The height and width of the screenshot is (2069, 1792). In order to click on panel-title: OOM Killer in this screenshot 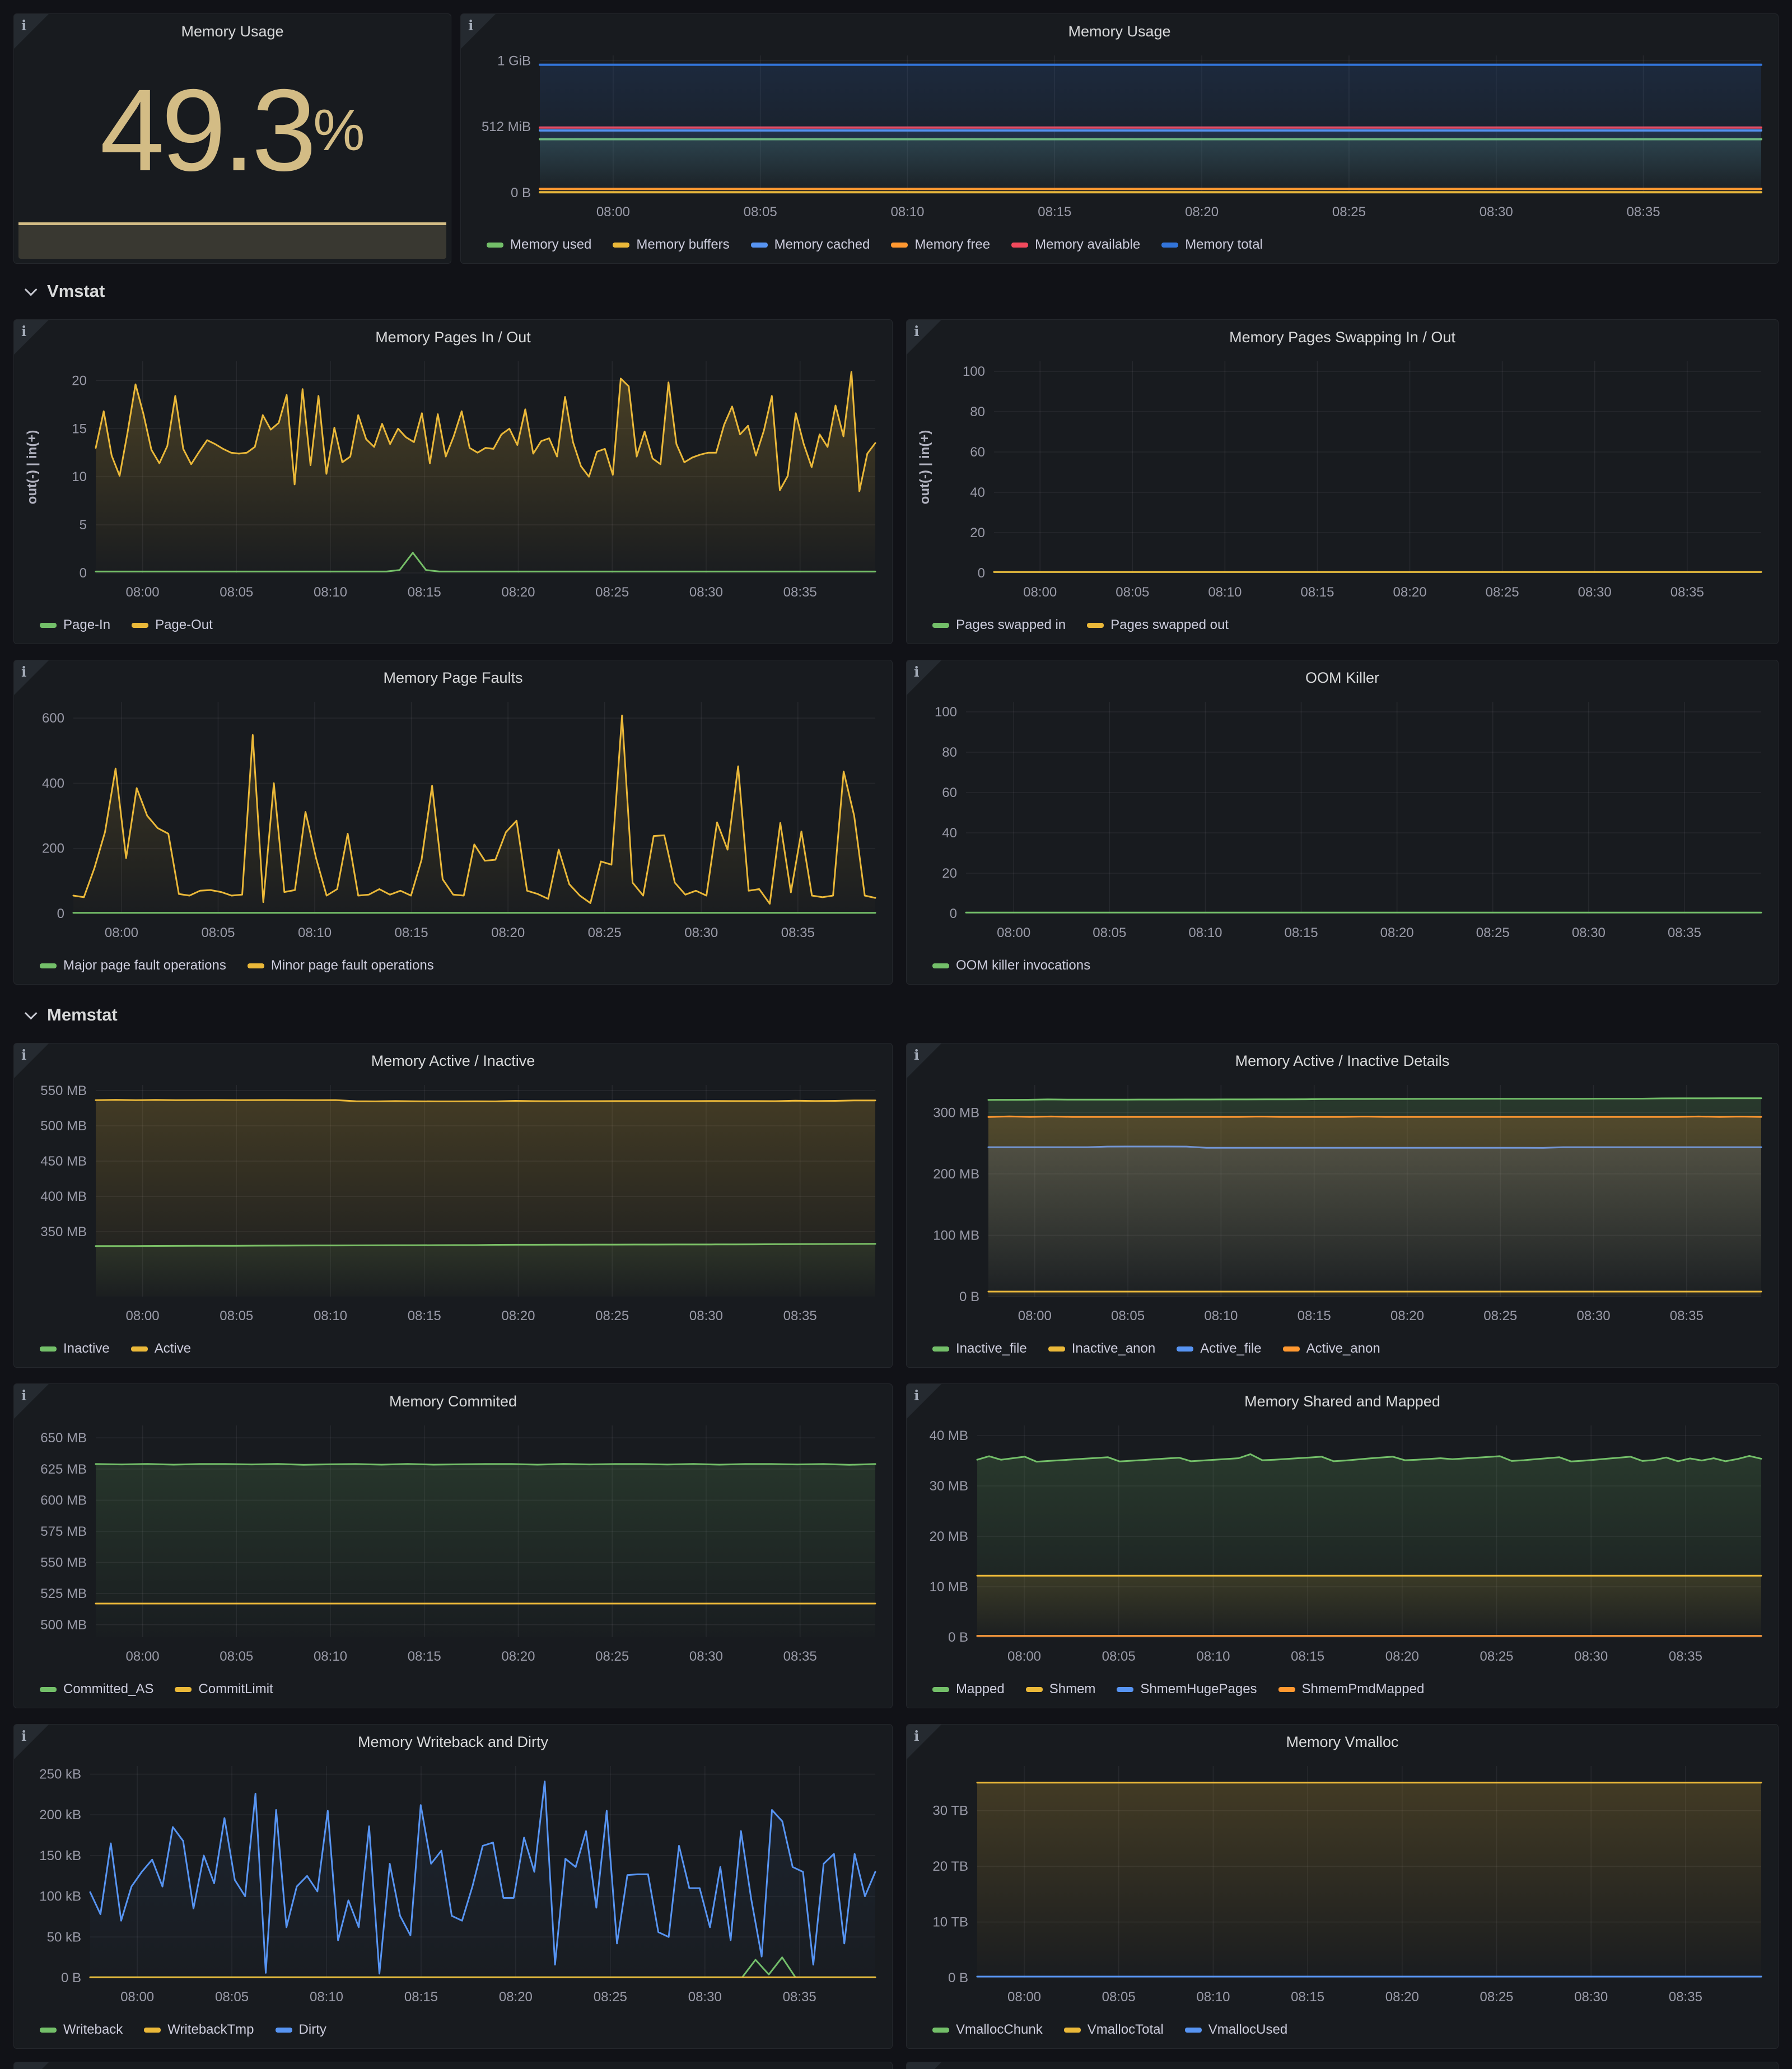, I will do `click(1342, 677)`.